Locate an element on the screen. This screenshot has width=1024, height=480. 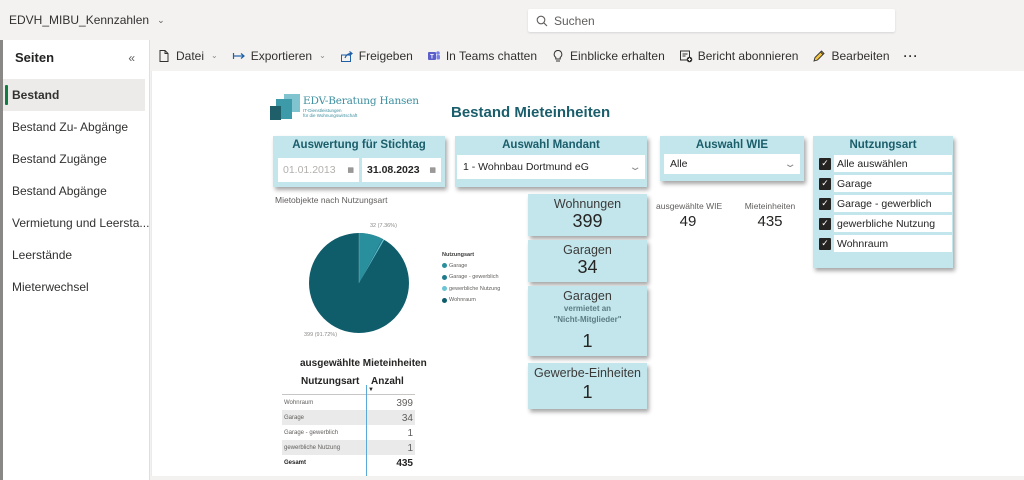
sidebar-item-leerstaende: Leerstände is located at coordinates (76, 255).